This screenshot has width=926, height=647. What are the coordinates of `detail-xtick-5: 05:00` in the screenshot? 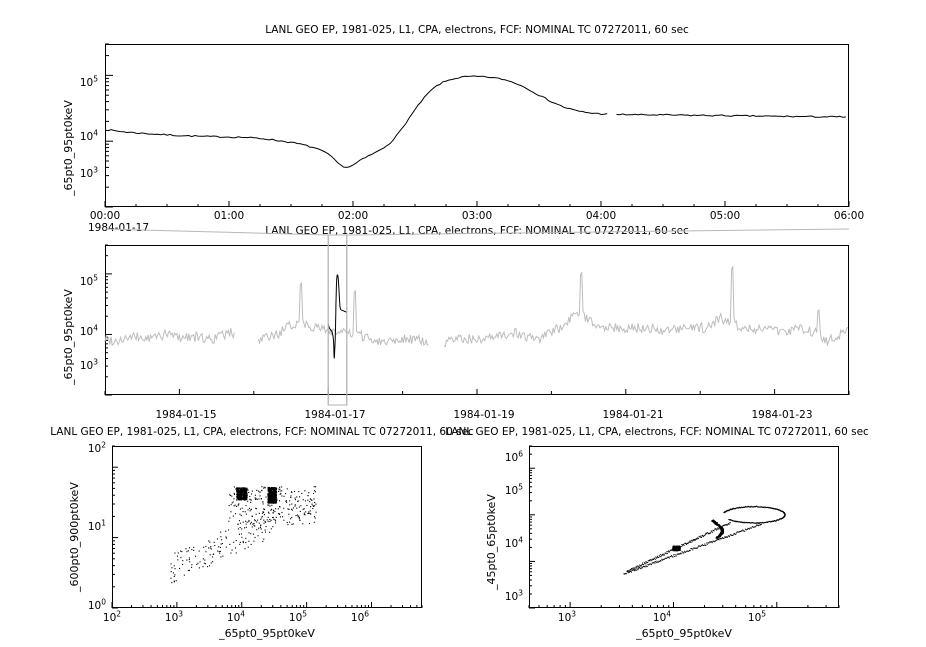 It's located at (725, 216).